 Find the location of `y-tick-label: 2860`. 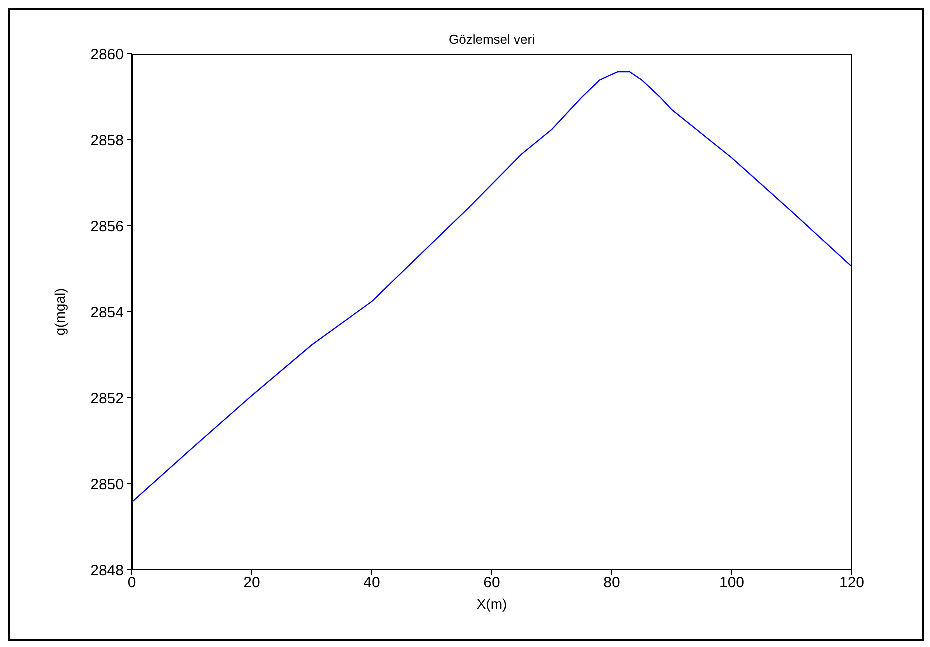

y-tick-label: 2860 is located at coordinates (107, 55).